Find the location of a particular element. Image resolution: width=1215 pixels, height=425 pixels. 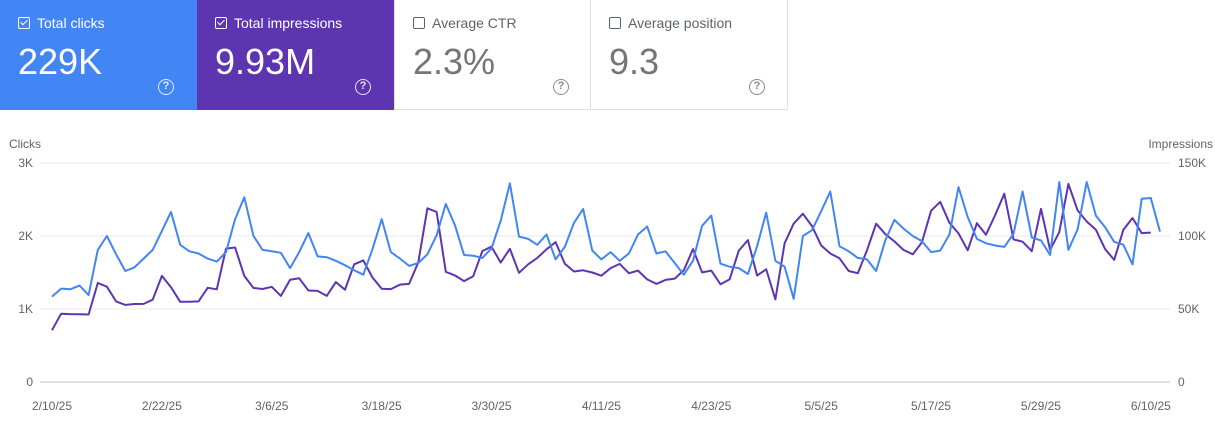

metric-value: 229K is located at coordinates (60, 61).